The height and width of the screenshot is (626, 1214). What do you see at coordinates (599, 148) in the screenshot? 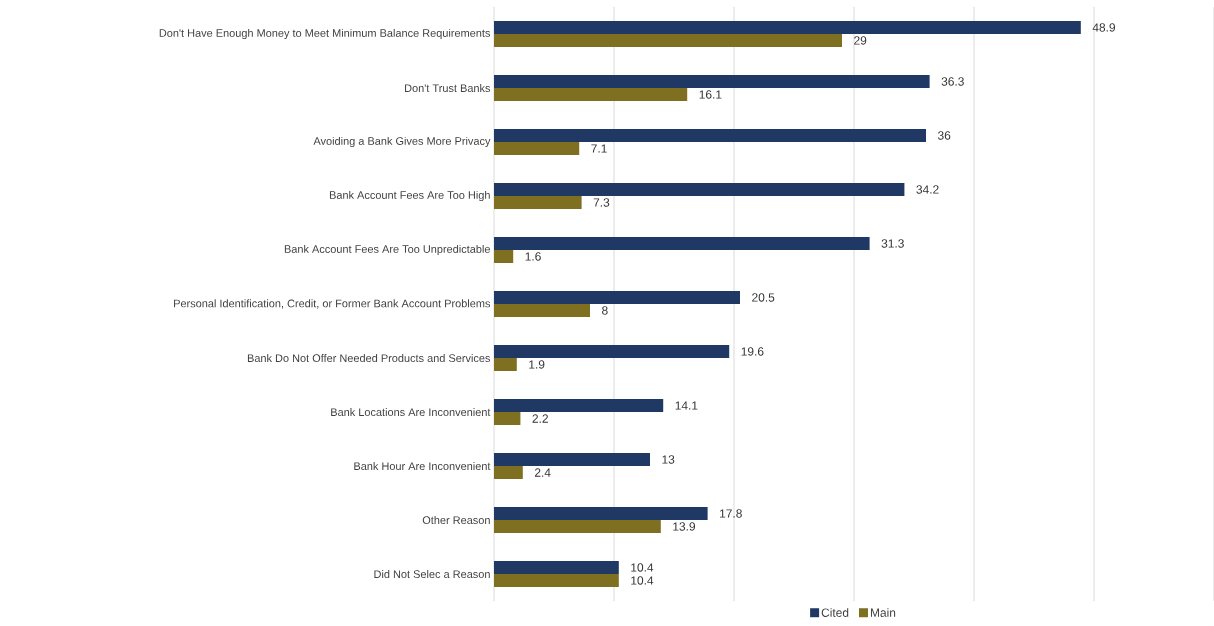
I see `data-label: 7.1` at bounding box center [599, 148].